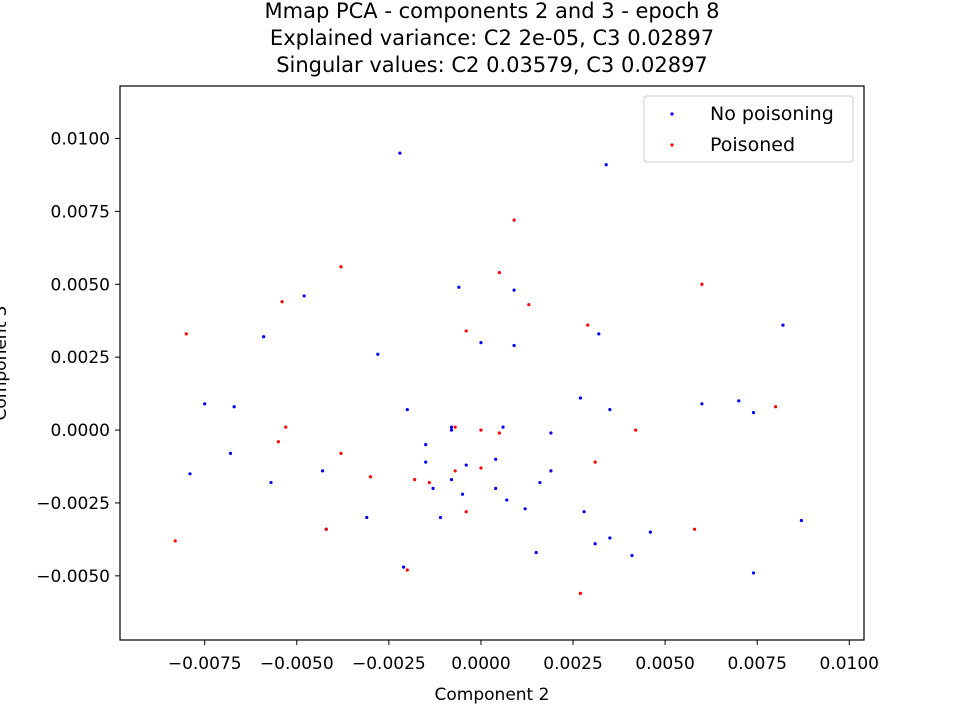 The width and height of the screenshot is (960, 720). What do you see at coordinates (849, 664) in the screenshot?
I see `x-tick-label: 0.0100` at bounding box center [849, 664].